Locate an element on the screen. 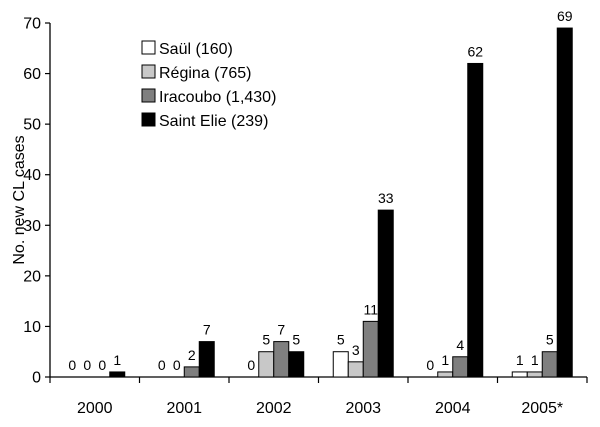  y-tick-label: 10 is located at coordinates (32, 327).